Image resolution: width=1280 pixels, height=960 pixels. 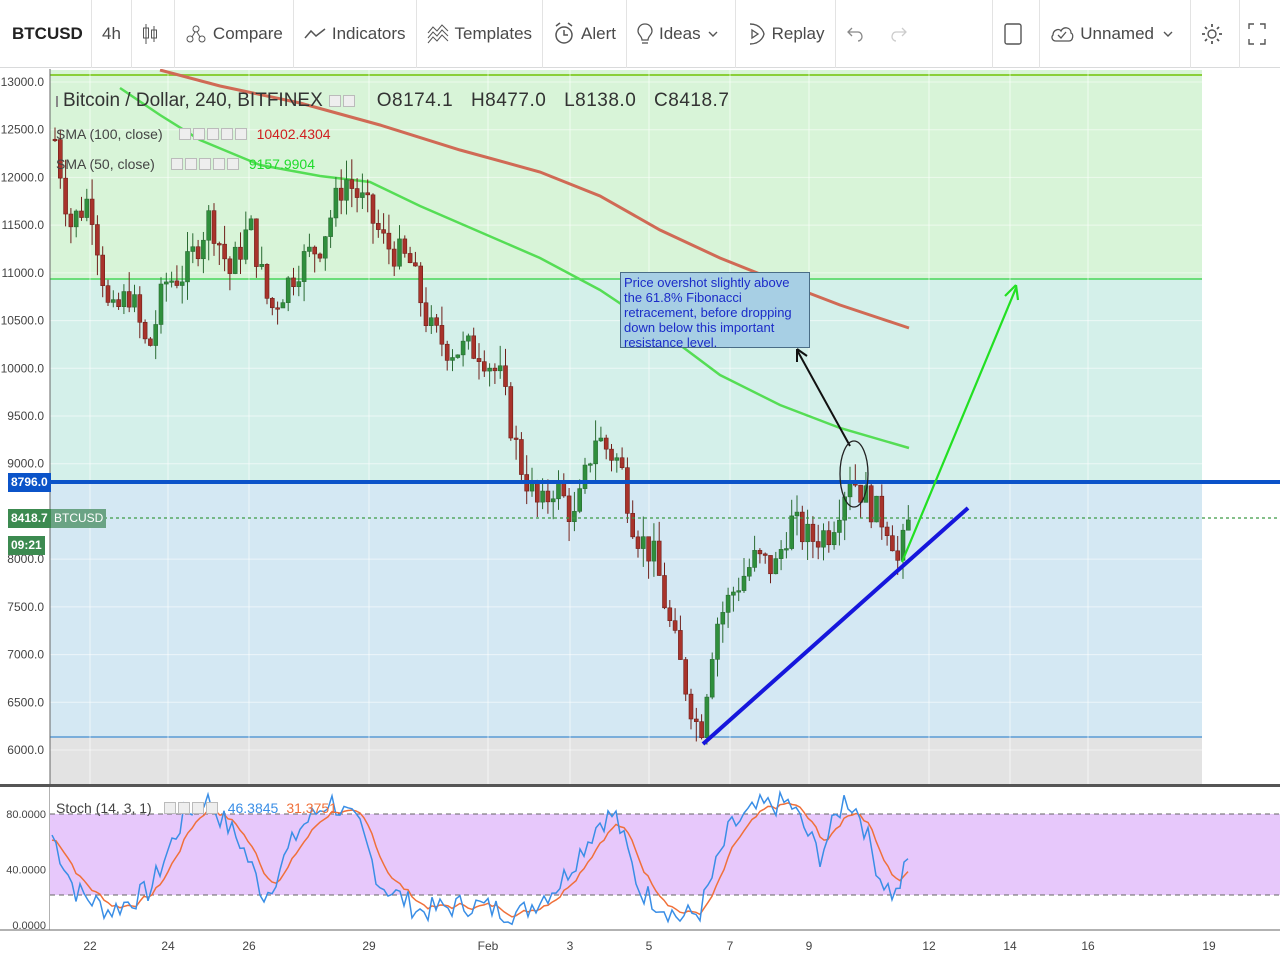 I want to click on time-axis-label: 24, so click(x=168, y=946).